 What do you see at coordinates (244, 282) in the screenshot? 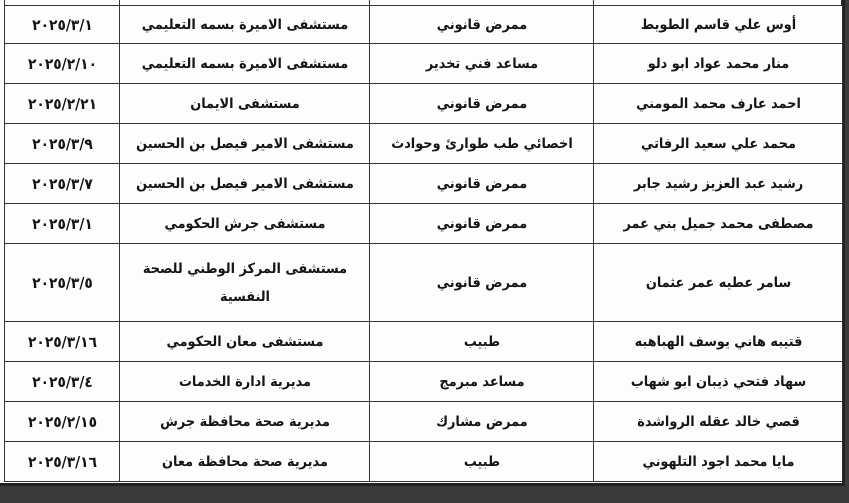
I see `hospital-cell: مستشفى المركز الوطني للصحة النفسية` at bounding box center [244, 282].